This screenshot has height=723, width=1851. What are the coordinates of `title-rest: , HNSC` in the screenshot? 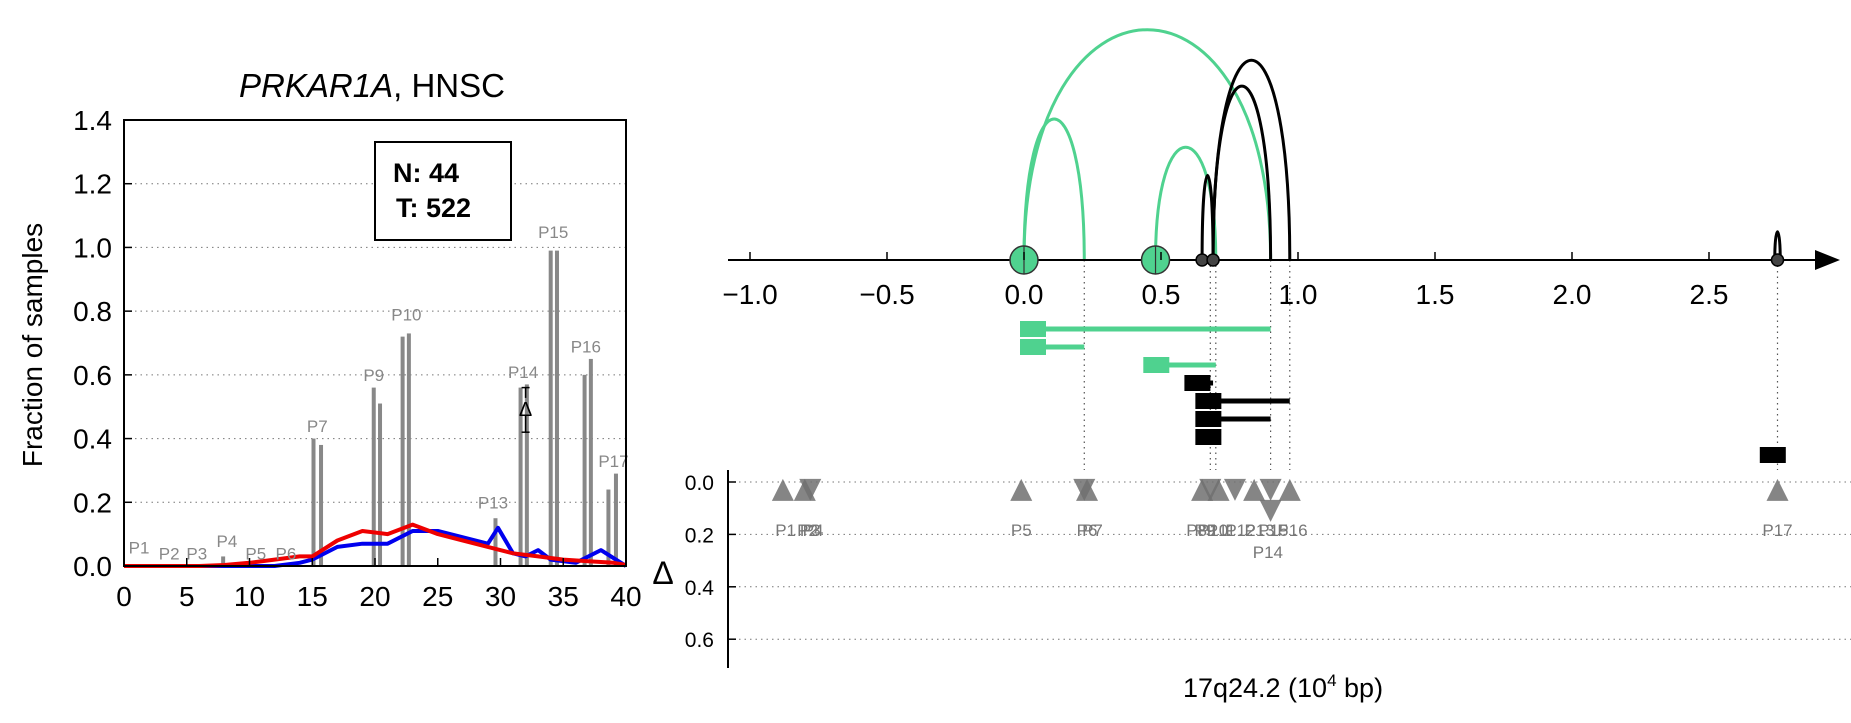 It's located at (449, 85).